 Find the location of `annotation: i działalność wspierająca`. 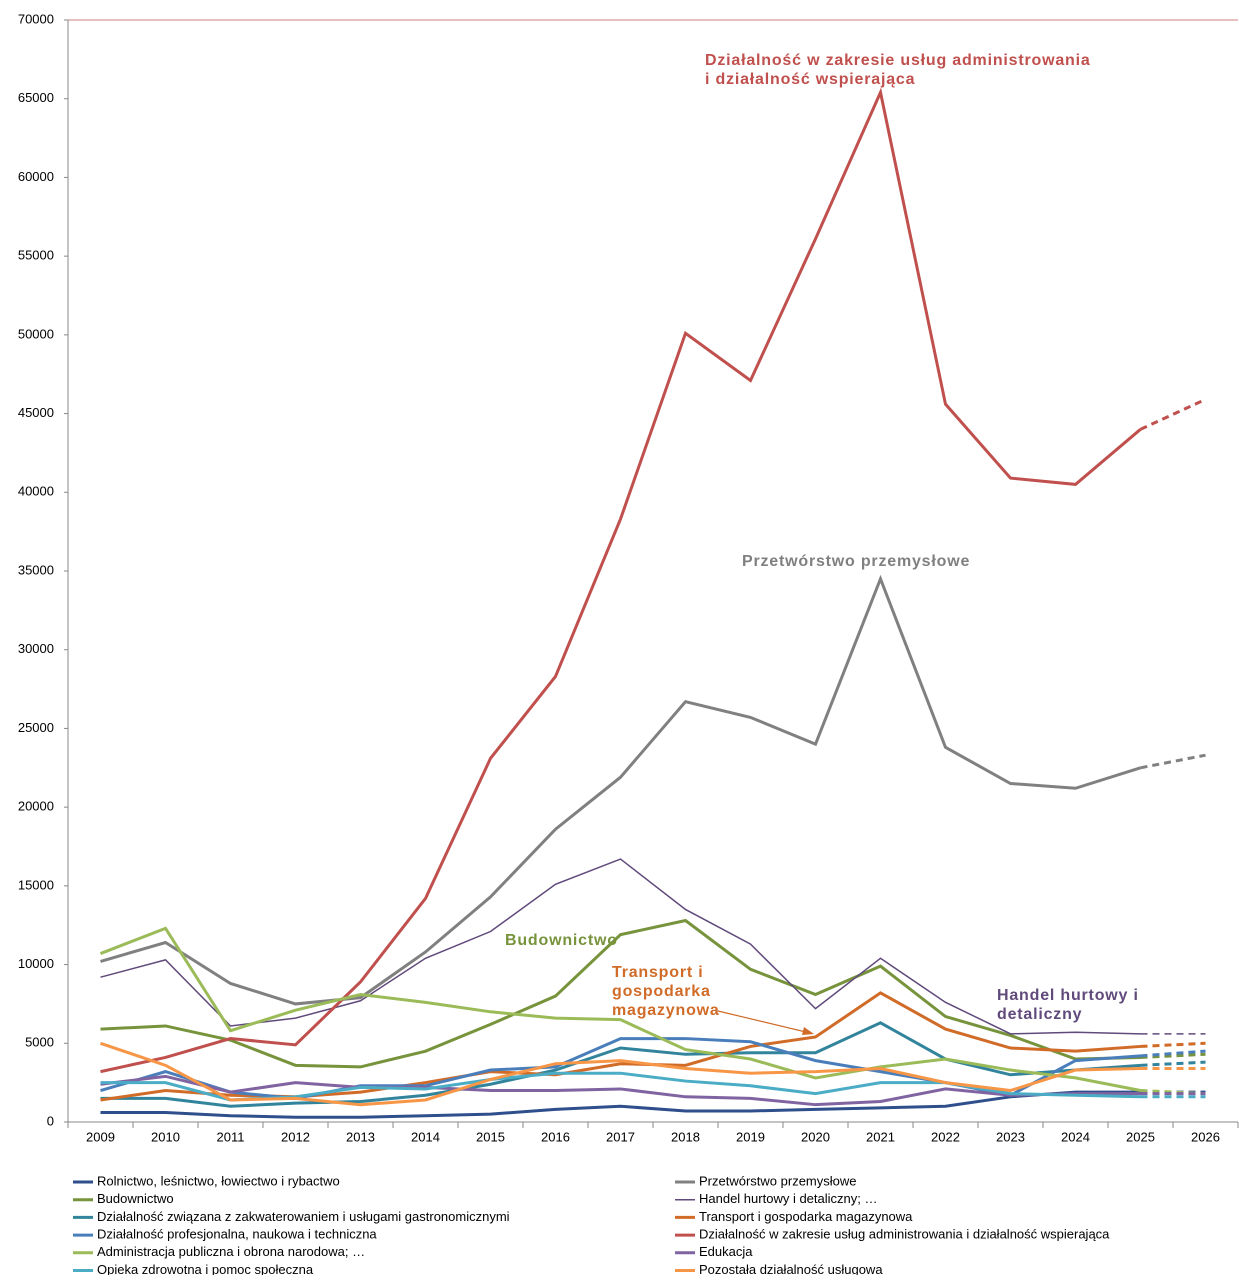

annotation: i działalność wspierająca is located at coordinates (810, 79).